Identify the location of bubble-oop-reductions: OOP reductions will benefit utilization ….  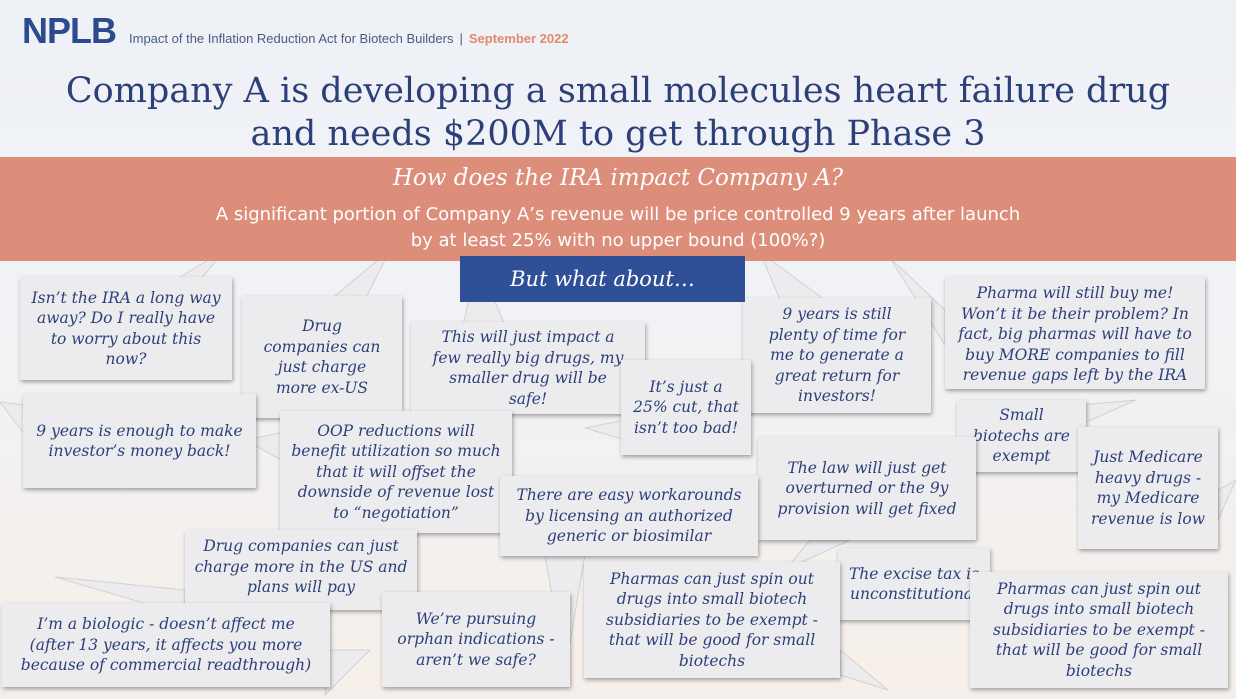
(396, 472).